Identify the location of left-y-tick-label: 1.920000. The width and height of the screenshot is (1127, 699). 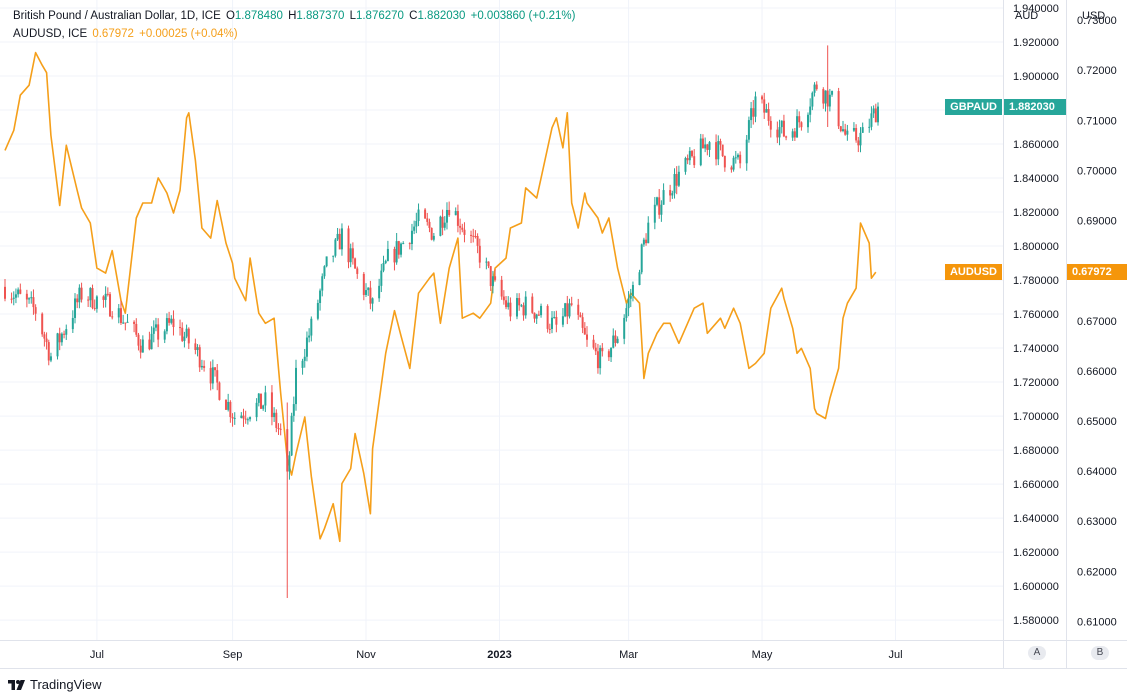
(1036, 43).